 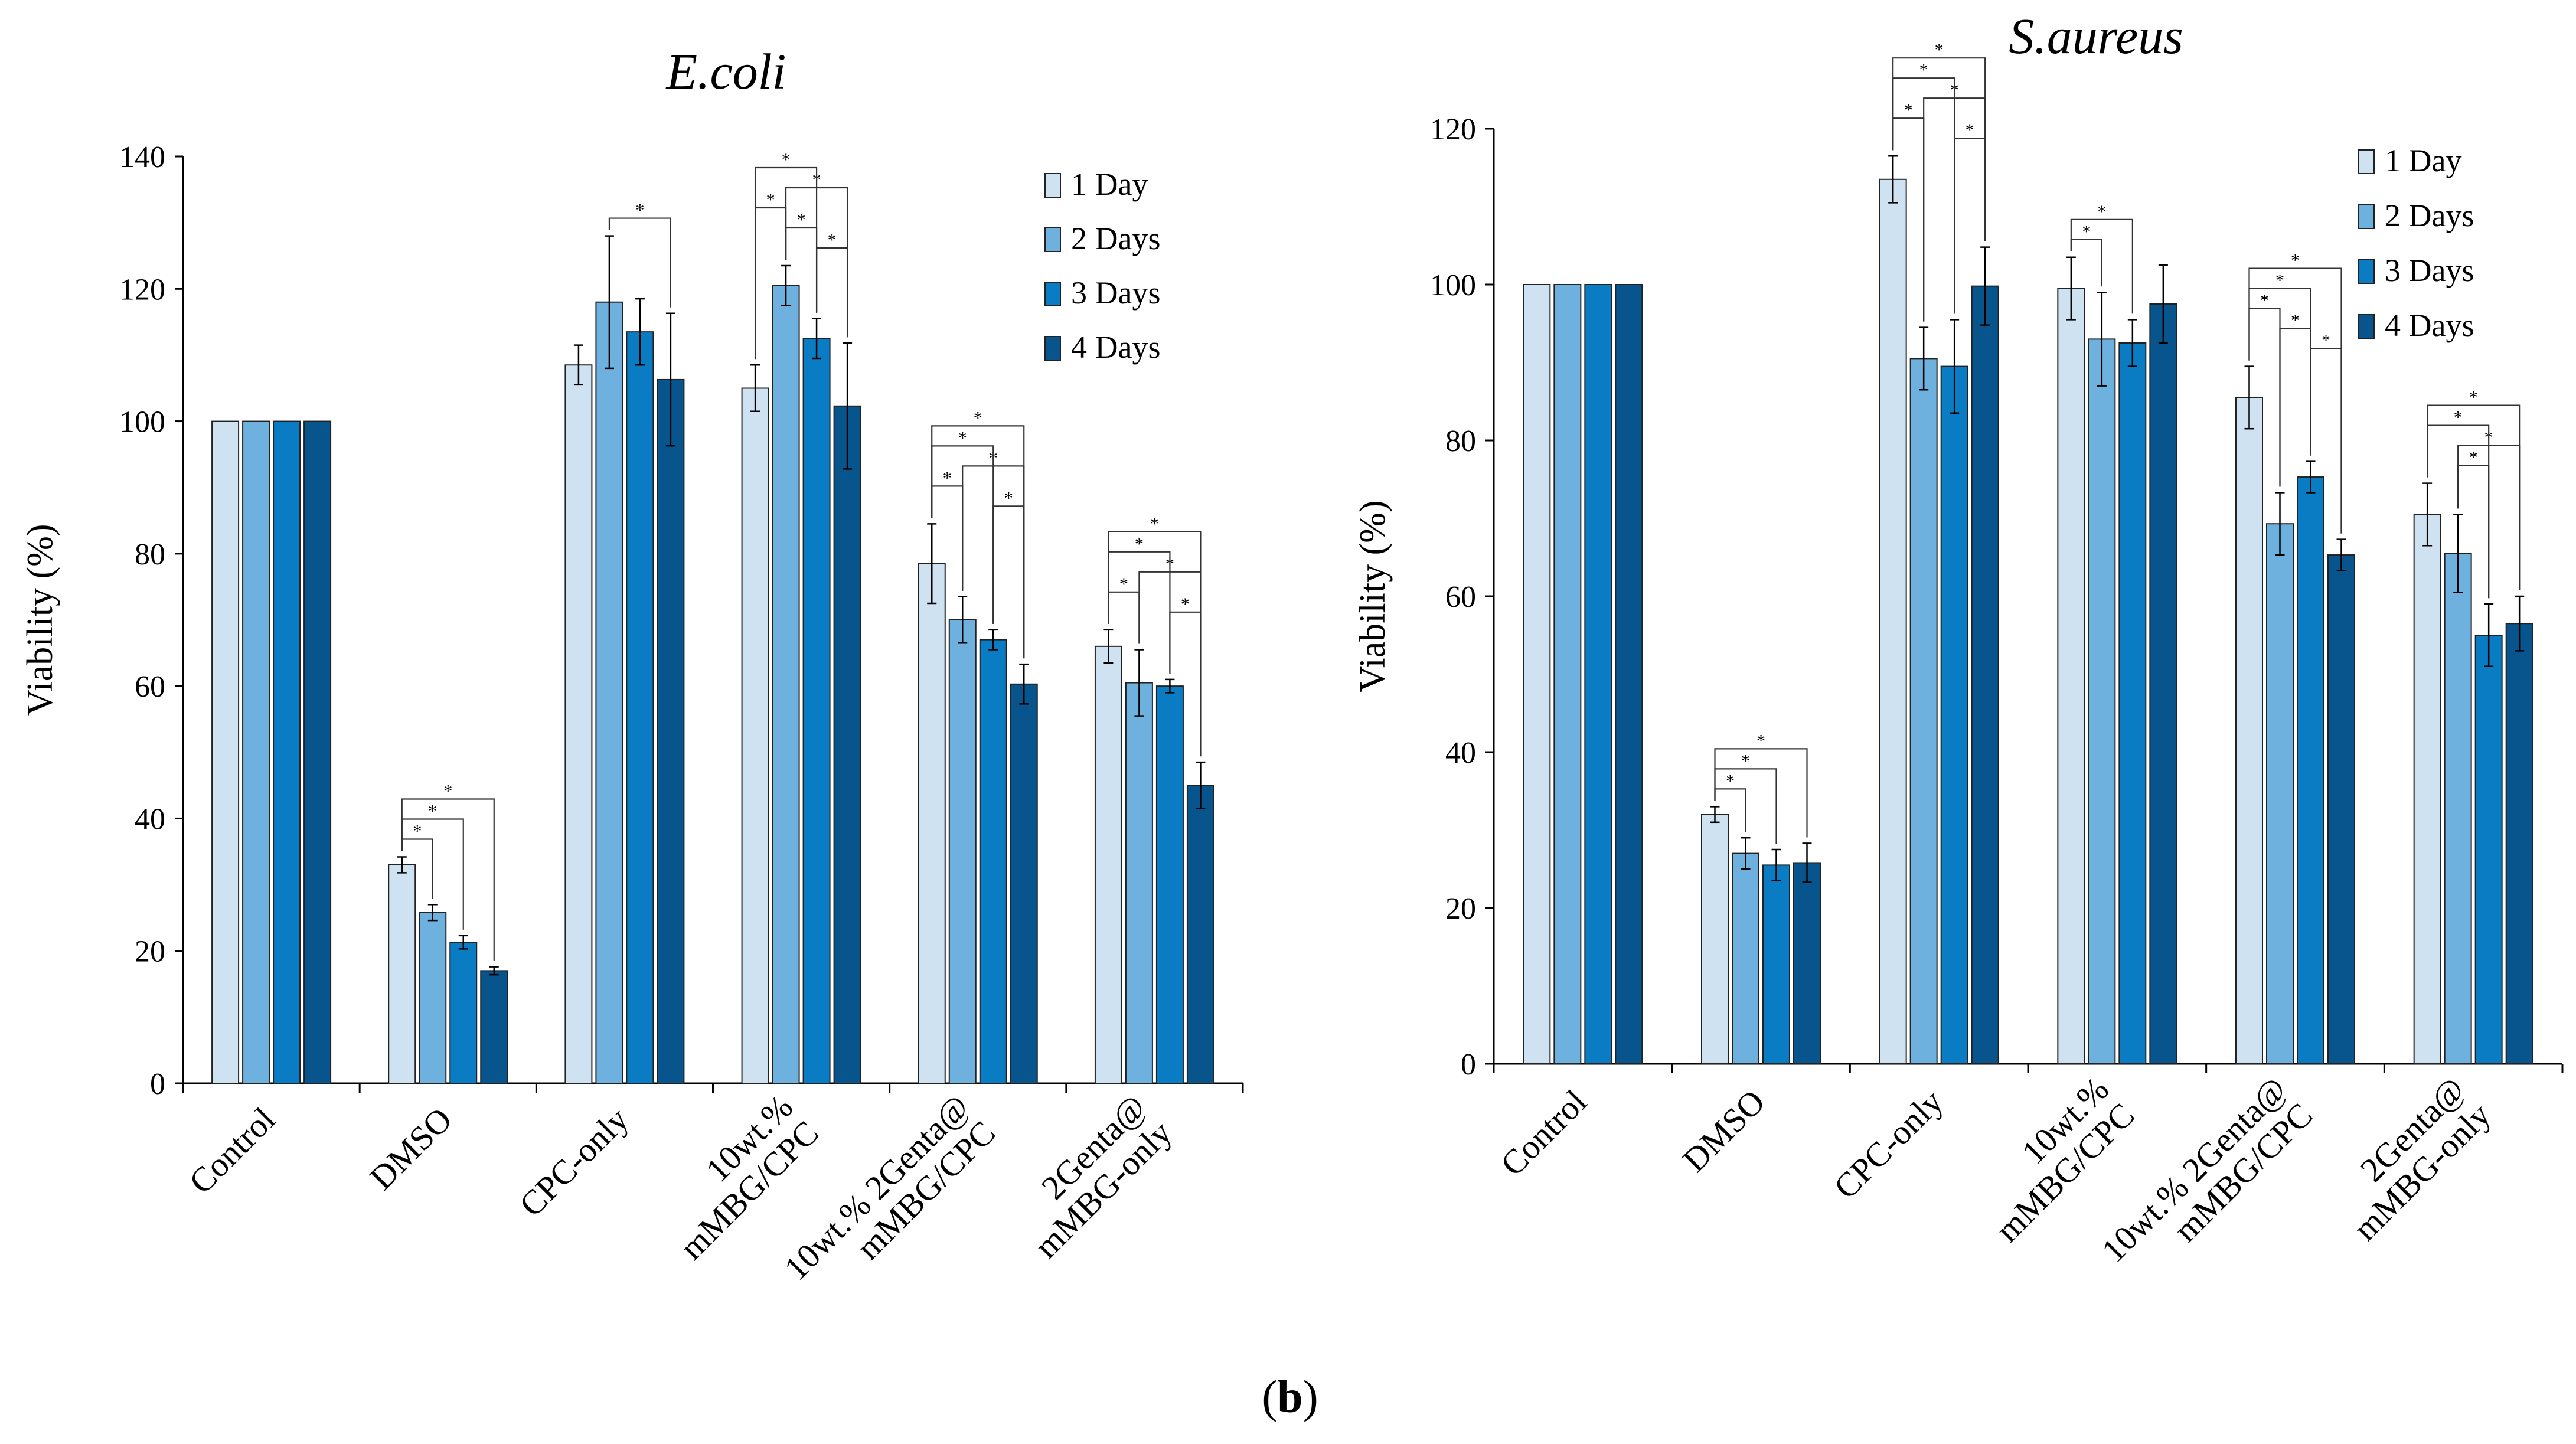 What do you see at coordinates (2429, 325) in the screenshot?
I see `legend-label: 4 Days` at bounding box center [2429, 325].